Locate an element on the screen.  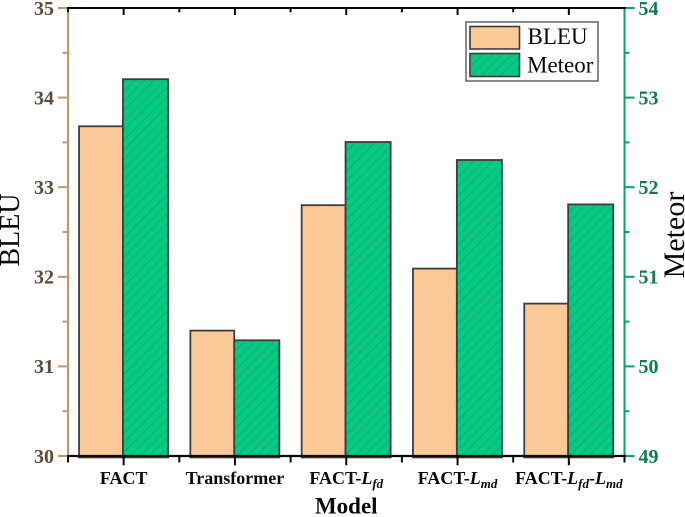
svg-text: 51 is located at coordinates (649, 278).